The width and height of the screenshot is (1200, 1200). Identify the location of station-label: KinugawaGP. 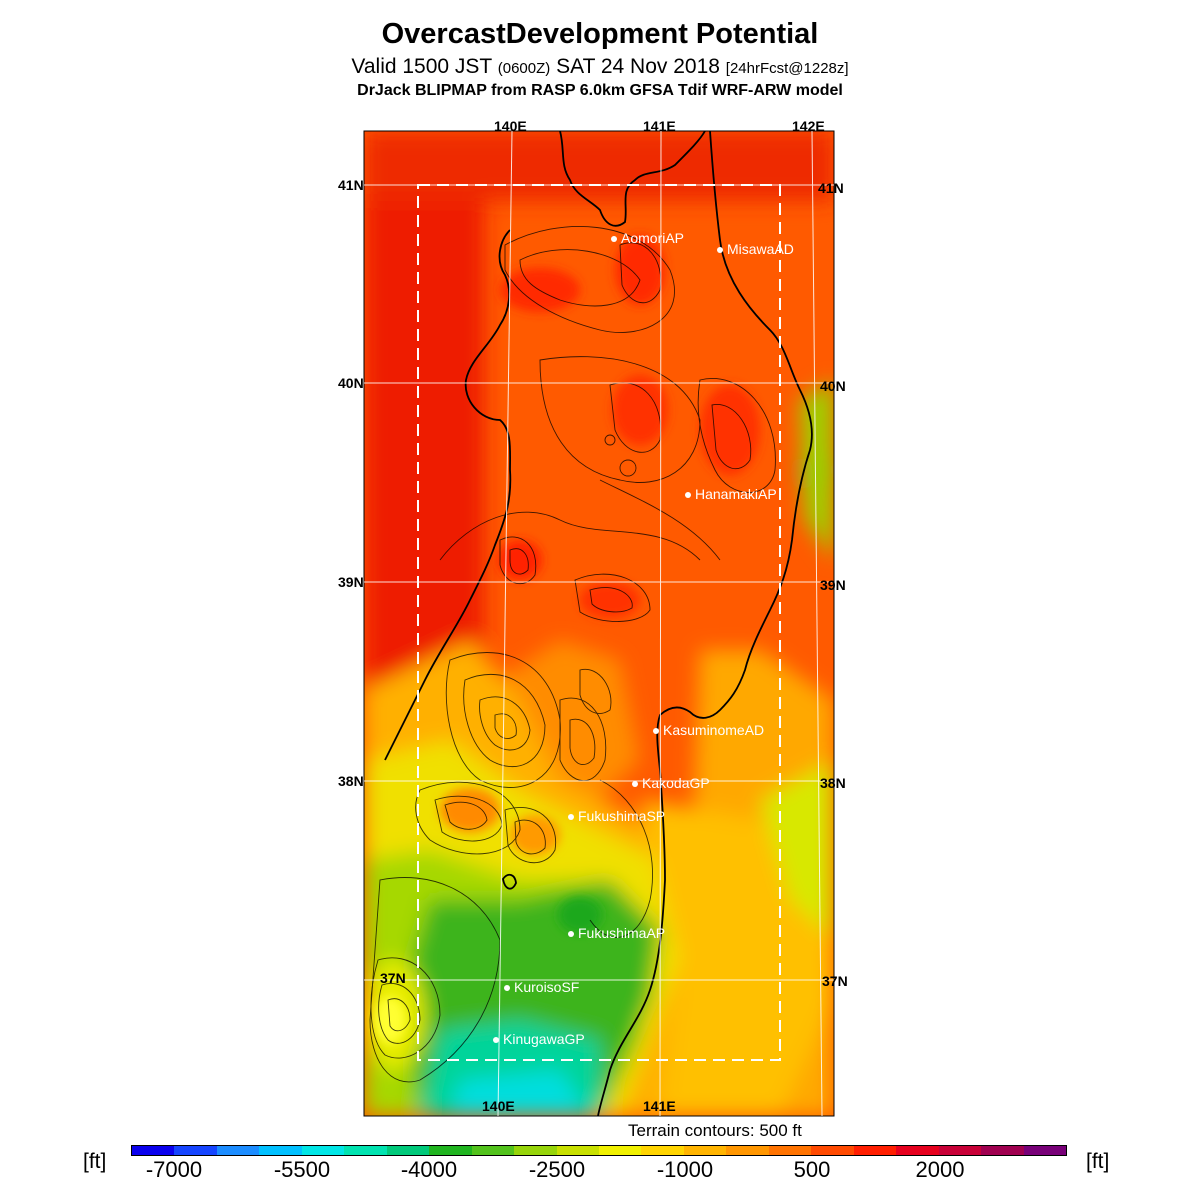
(544, 1039).